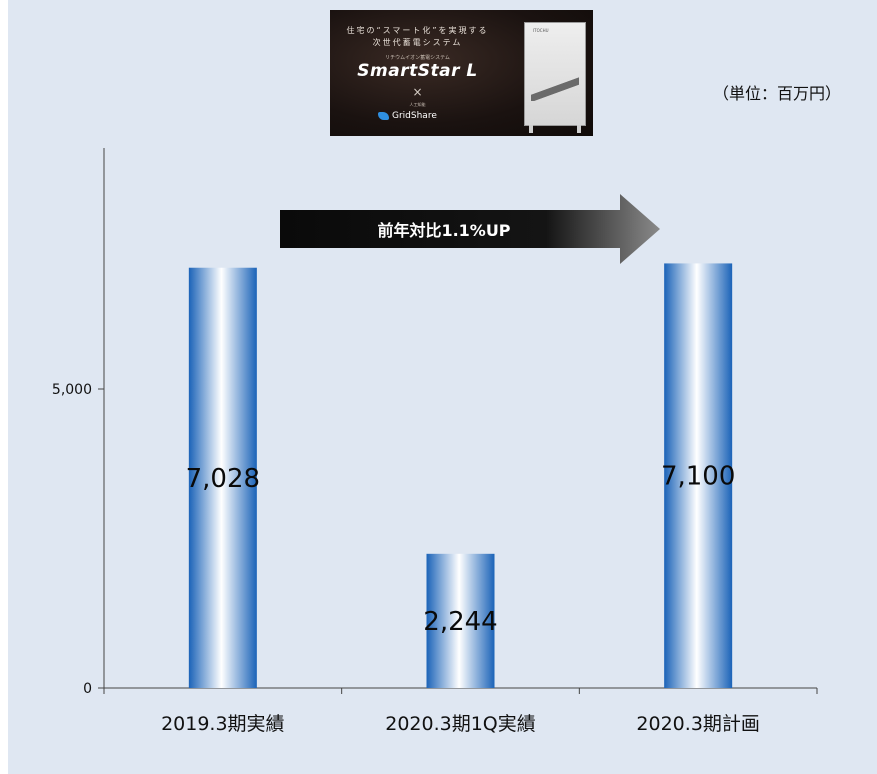 This screenshot has height=774, width=877. I want to click on bar-value-label: 2,244, so click(460, 622).